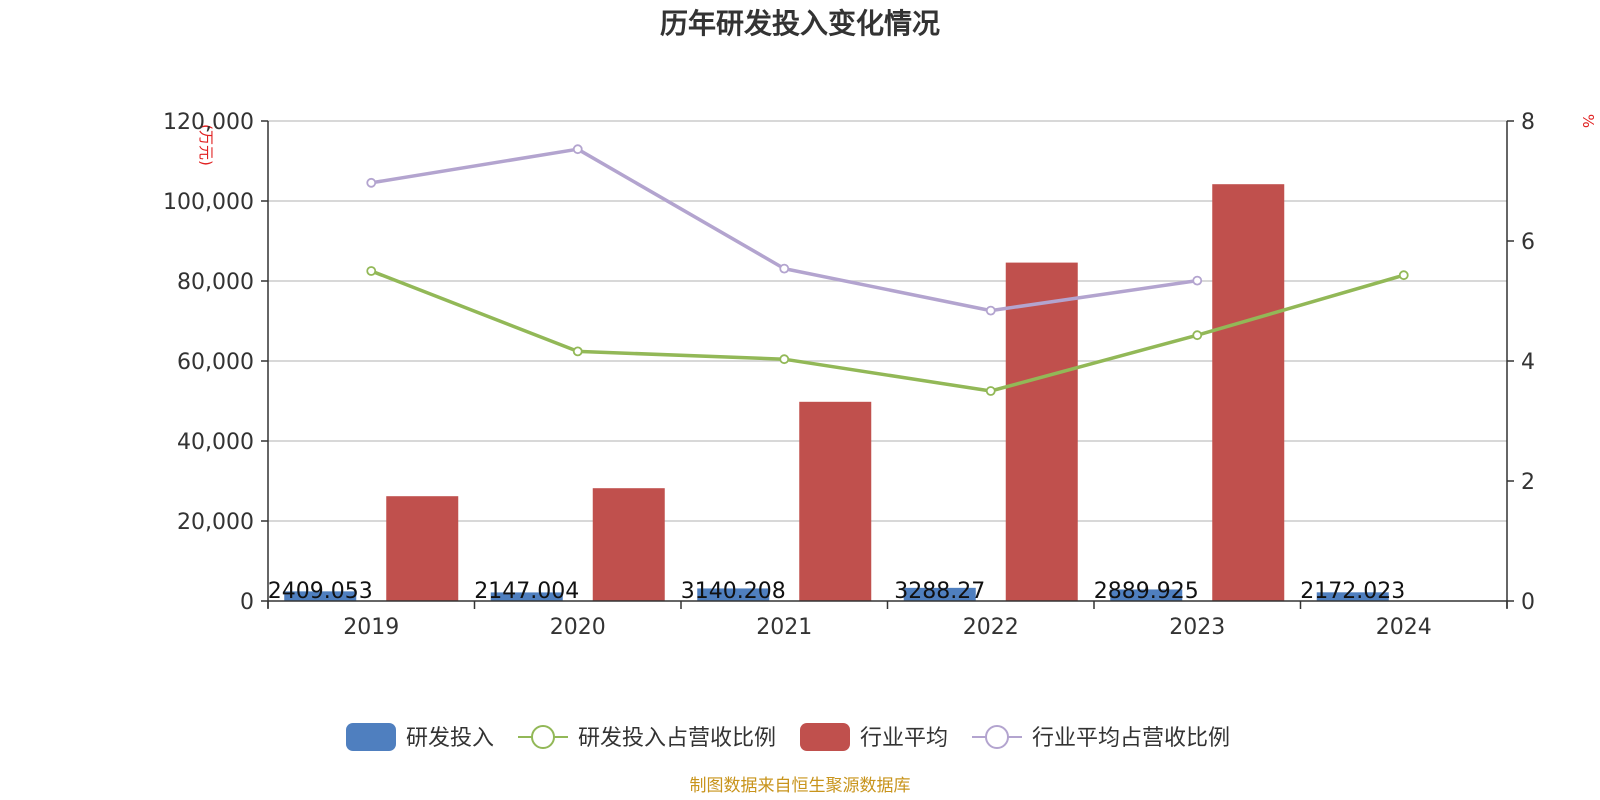  I want to click on right-axis-tick-label: 4, so click(1528, 362).